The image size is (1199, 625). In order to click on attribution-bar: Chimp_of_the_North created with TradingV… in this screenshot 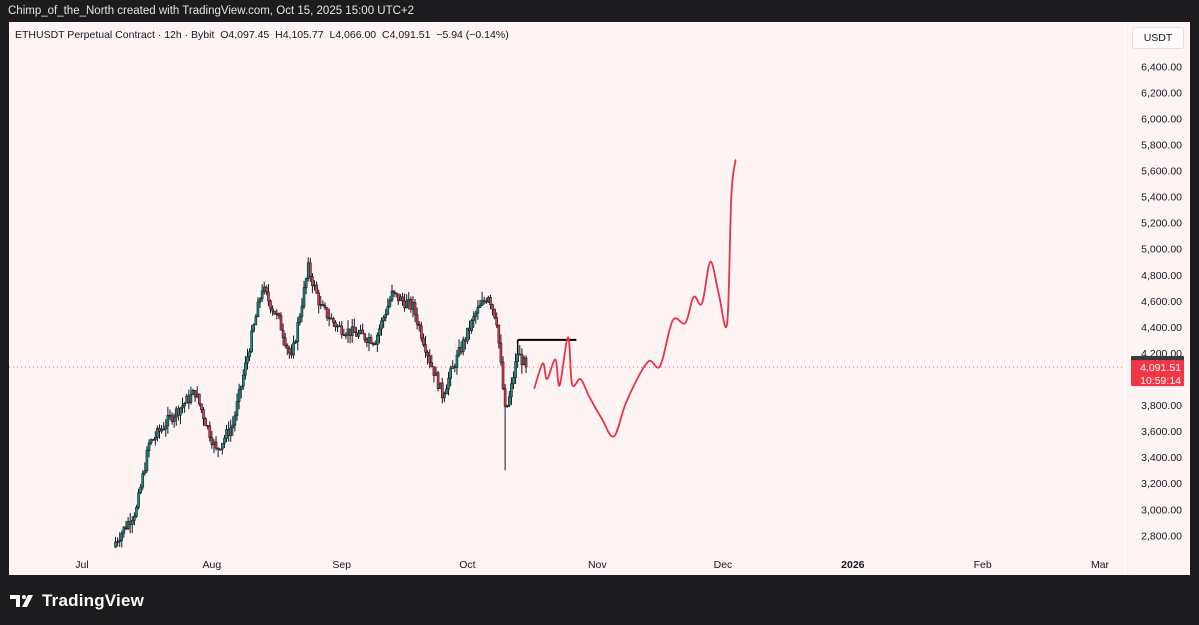, I will do `click(599, 11)`.